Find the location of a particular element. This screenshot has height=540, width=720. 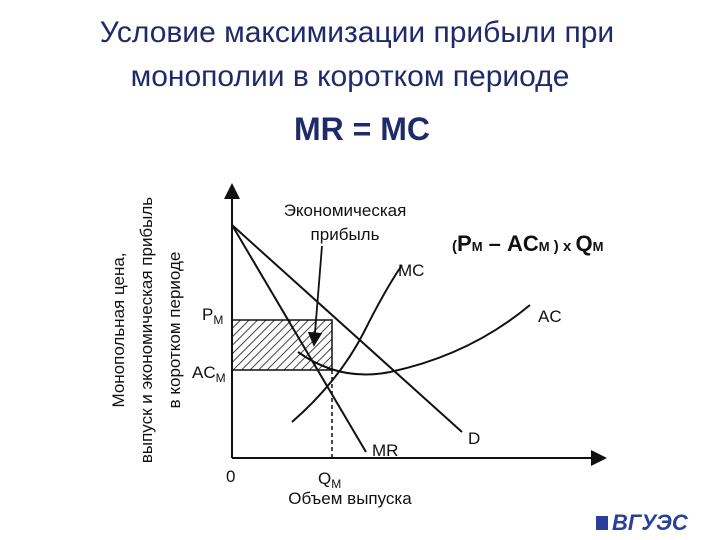

title-line: Условие максимизации прибыли при is located at coordinates (357, 32).